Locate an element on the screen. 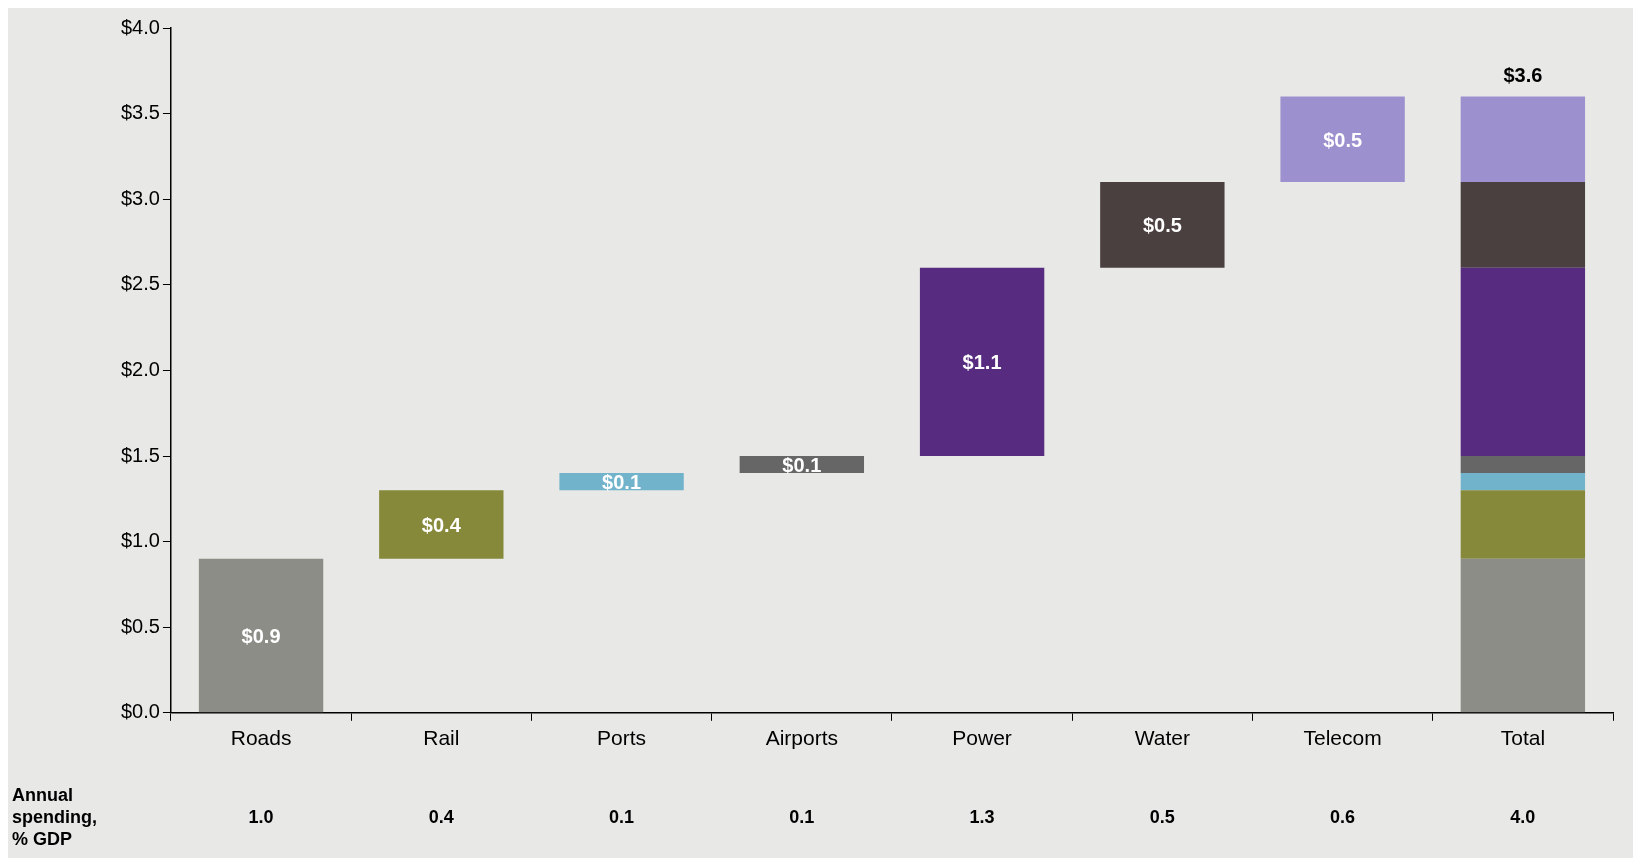  text: 0.4 is located at coordinates (441, 816).